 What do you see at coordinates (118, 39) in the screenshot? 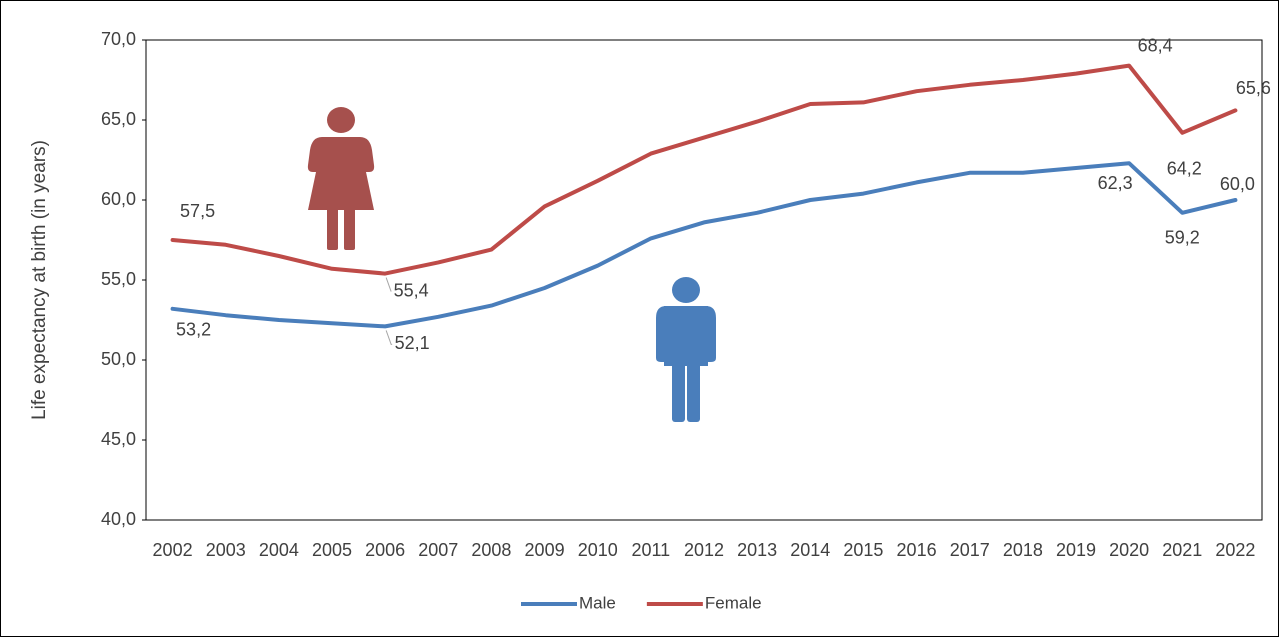
I see `y-tick-label: 70,0` at bounding box center [118, 39].